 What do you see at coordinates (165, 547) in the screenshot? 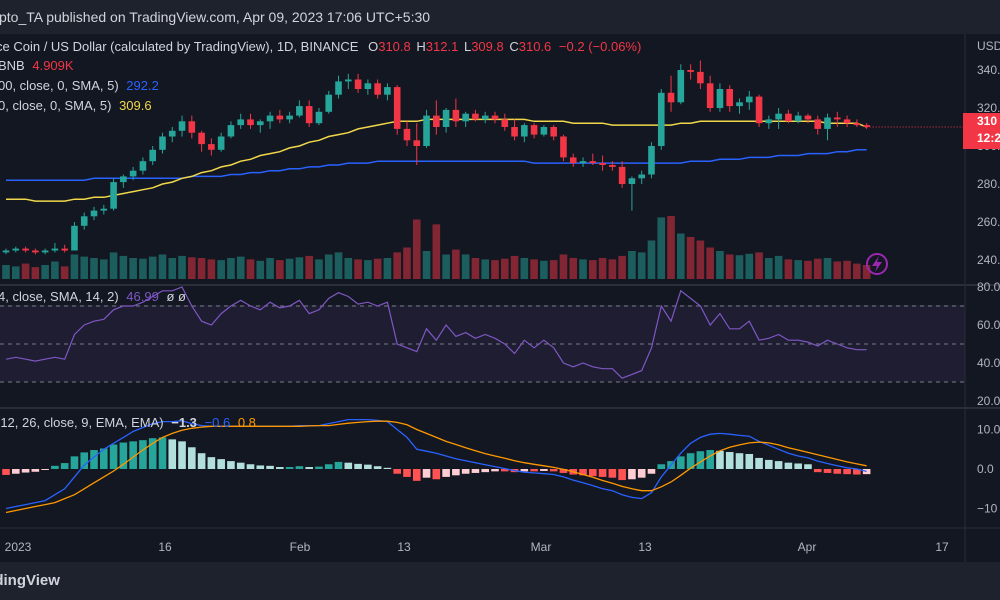
I see `time-axis-tick: 16` at bounding box center [165, 547].